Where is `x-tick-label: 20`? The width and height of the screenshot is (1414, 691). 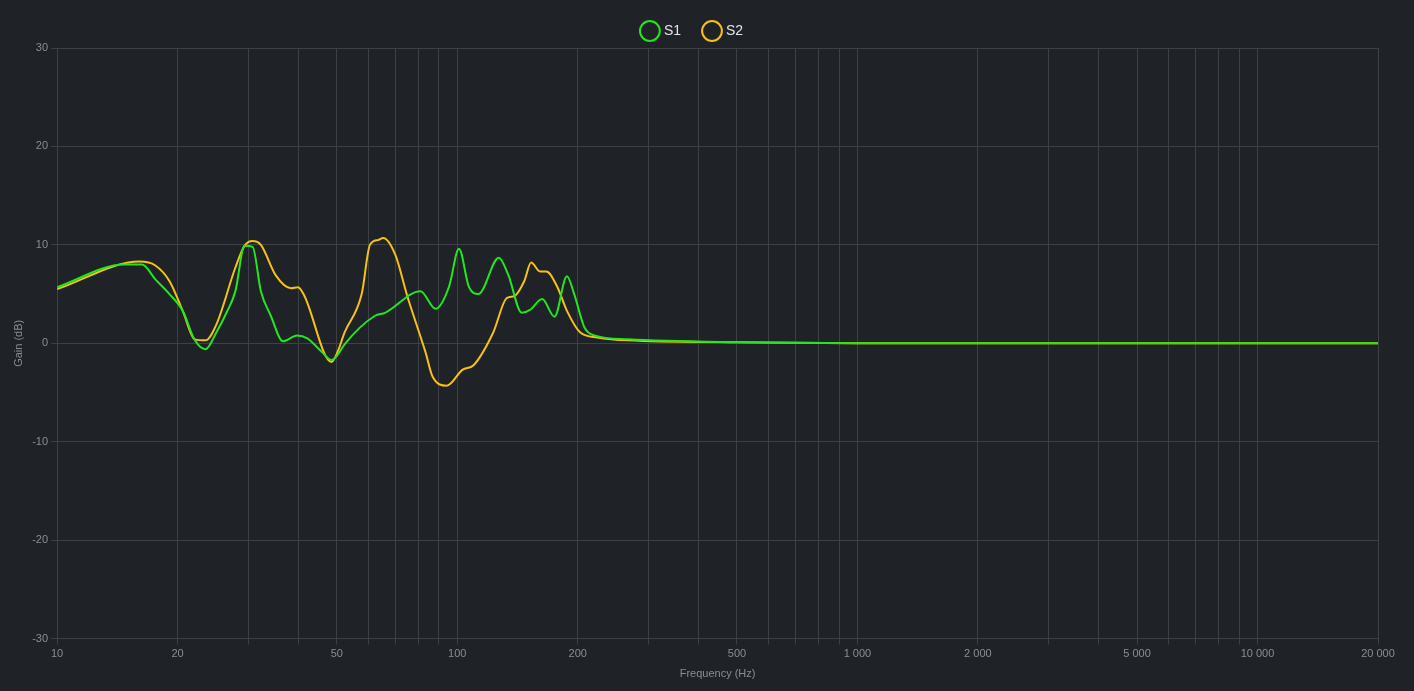
x-tick-label: 20 is located at coordinates (177, 653).